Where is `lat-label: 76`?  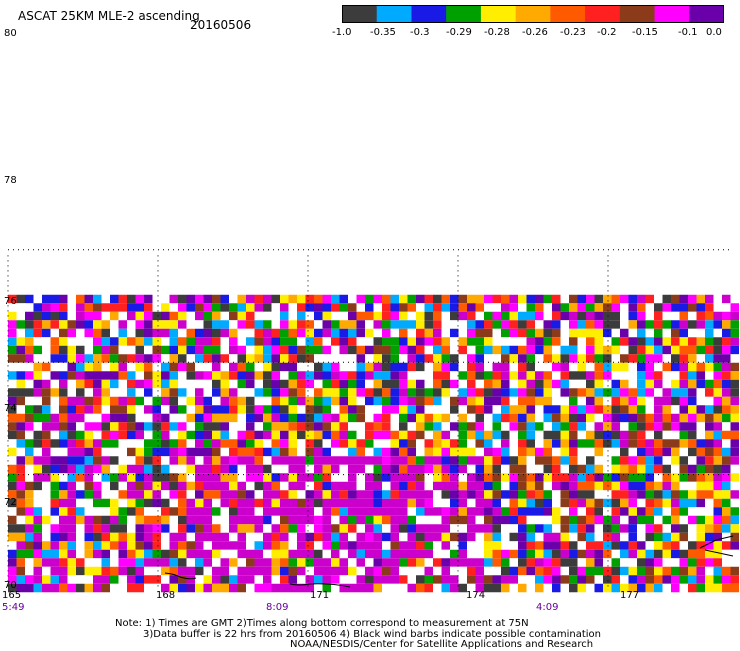 lat-label: 76 is located at coordinates (10, 301).